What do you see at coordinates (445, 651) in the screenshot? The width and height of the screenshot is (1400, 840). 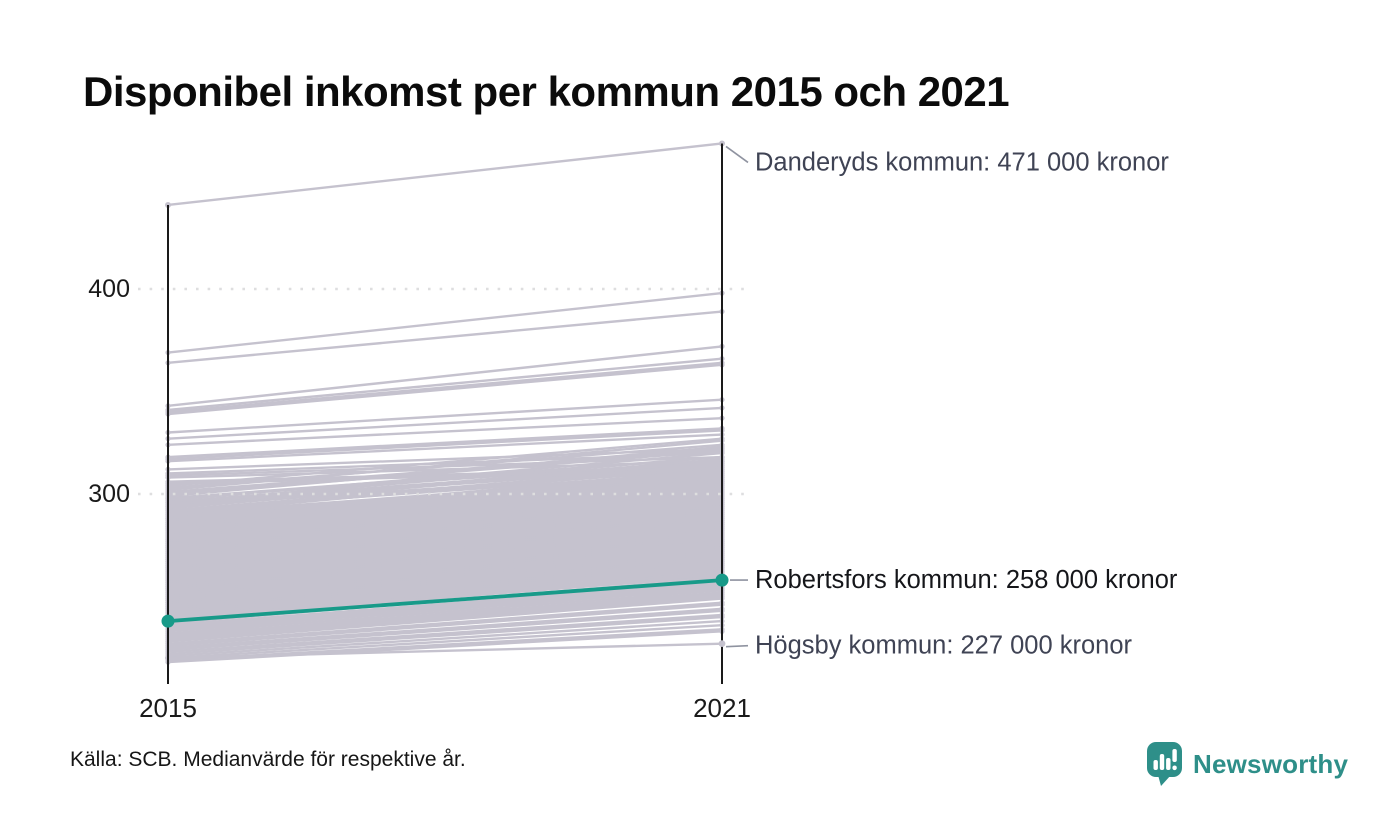 I see `municipality-line-hogsby` at bounding box center [445, 651].